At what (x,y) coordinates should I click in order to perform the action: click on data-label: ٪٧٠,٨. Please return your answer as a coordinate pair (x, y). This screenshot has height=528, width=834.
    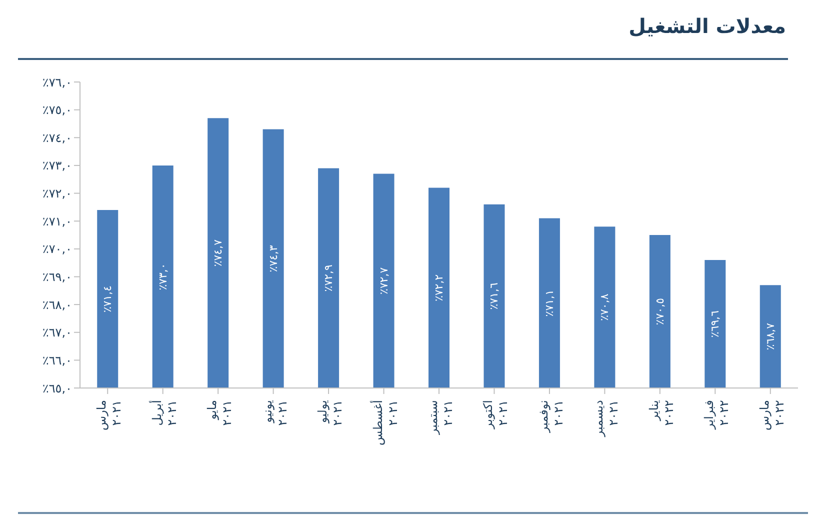
    Looking at the image, I should click on (605, 307).